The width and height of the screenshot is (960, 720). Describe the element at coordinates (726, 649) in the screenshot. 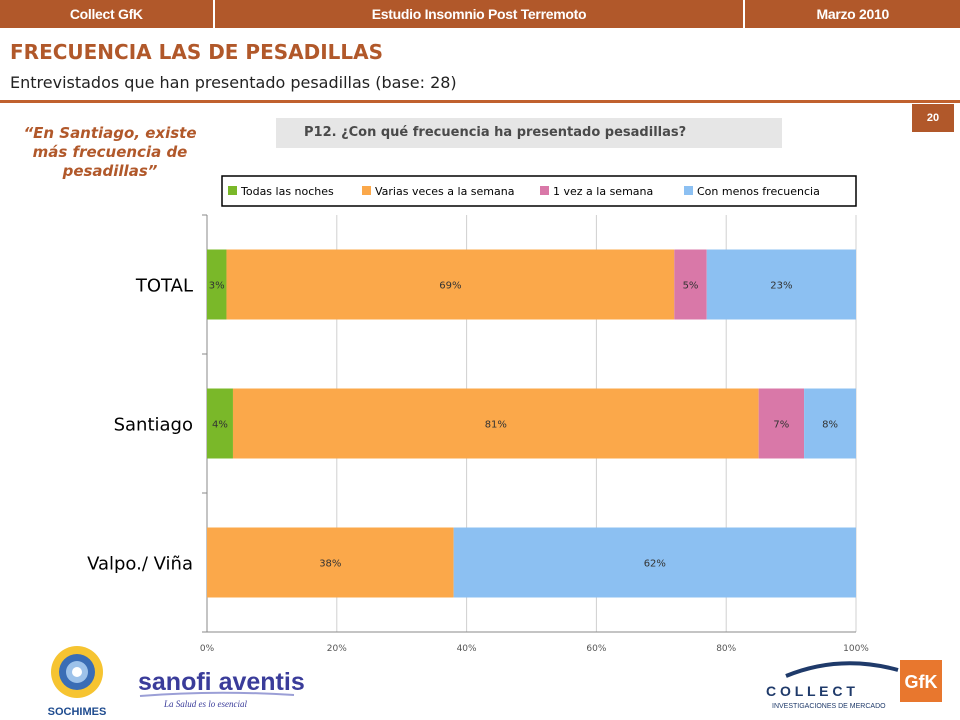

I see `x-tick-label: 80%` at that location.